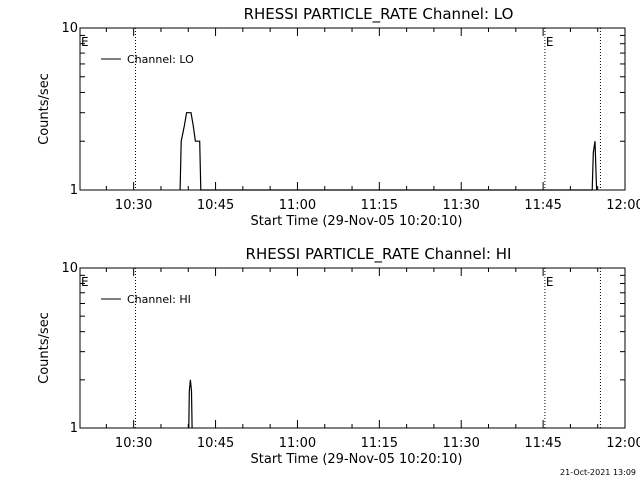 The width and height of the screenshot is (640, 480). What do you see at coordinates (379, 254) in the screenshot?
I see `chart-title: RHESSI PARTICLE_RATE Channel: HI` at bounding box center [379, 254].